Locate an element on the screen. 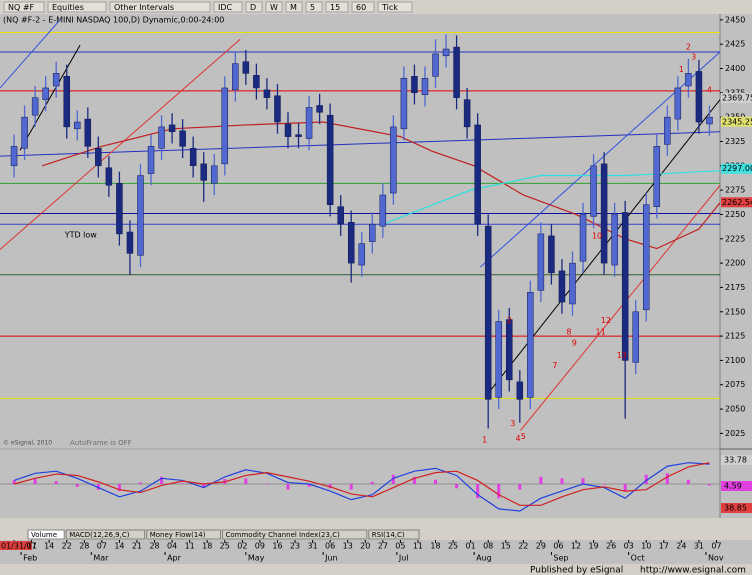  indicator-tag-label: 4.59 is located at coordinates (733, 486).